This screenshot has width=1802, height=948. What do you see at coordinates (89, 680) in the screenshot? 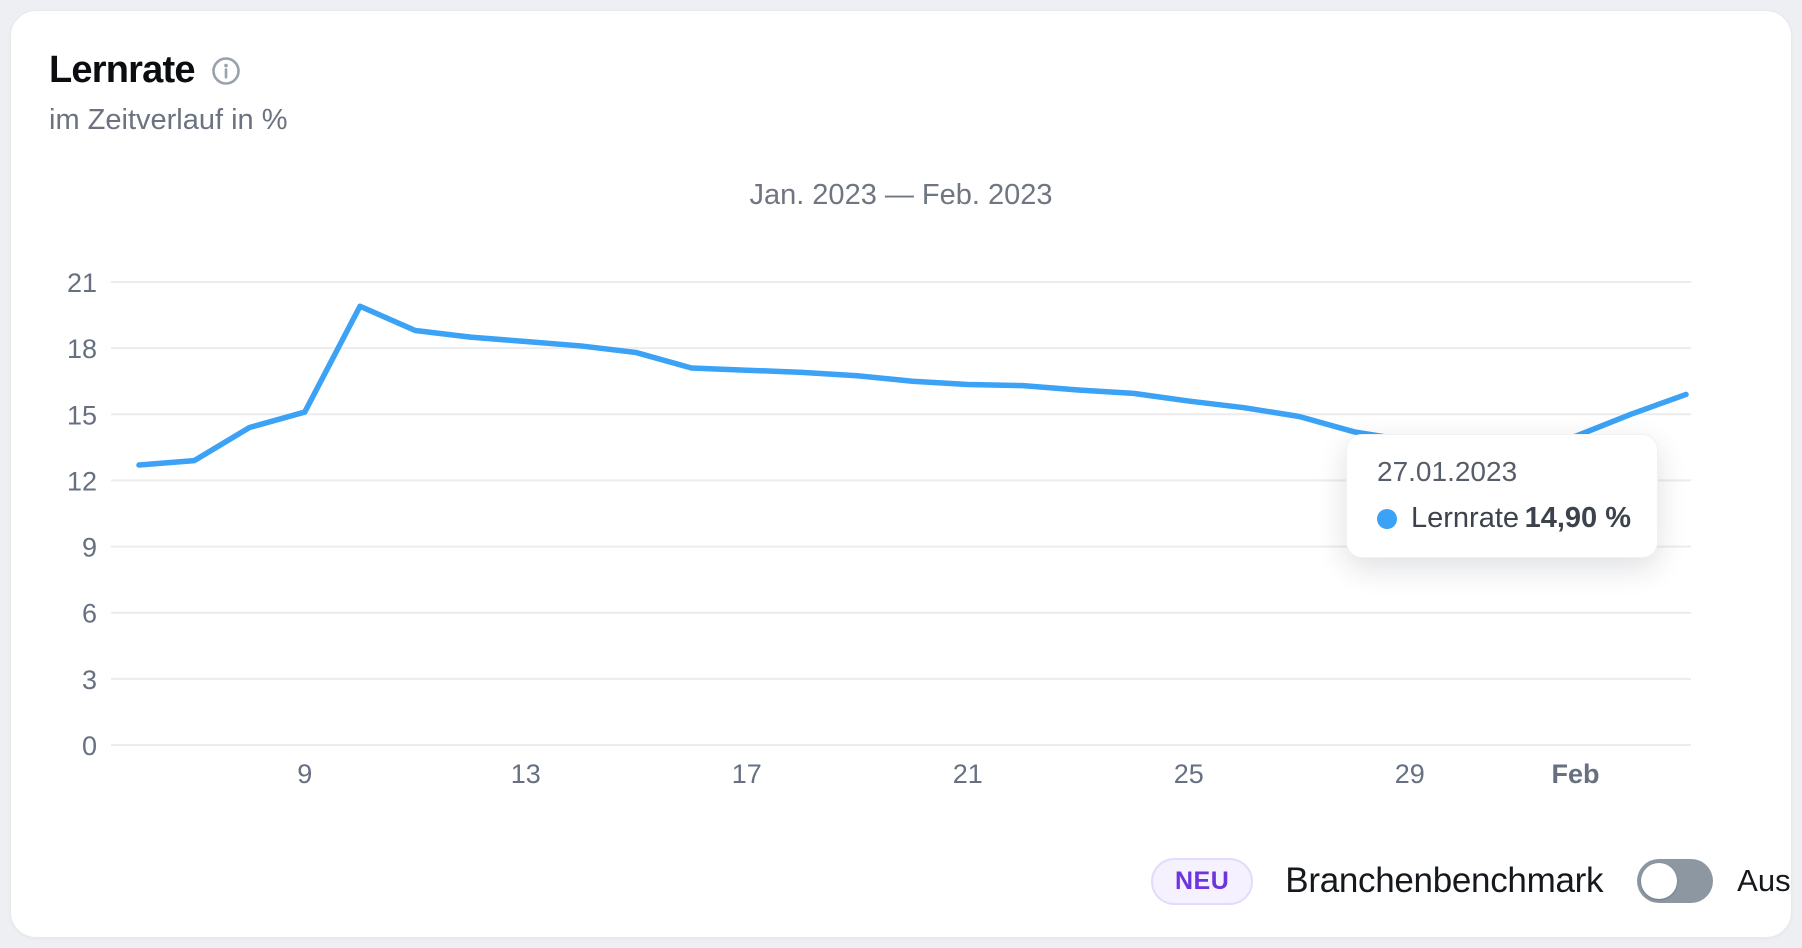
I see `y-axis-tick-label: 3` at bounding box center [89, 680].